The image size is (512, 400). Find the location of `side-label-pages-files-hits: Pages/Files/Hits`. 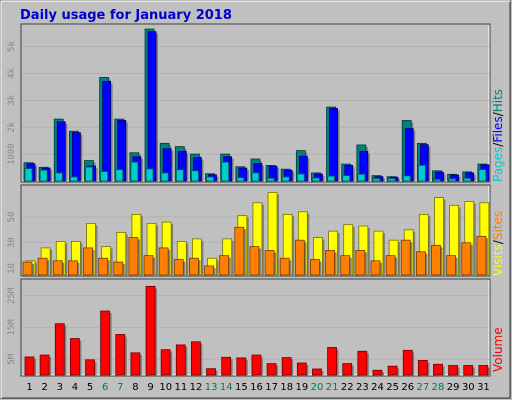

side-label-pages-files-hits: Pages/Files/Hits is located at coordinates (498, 135).